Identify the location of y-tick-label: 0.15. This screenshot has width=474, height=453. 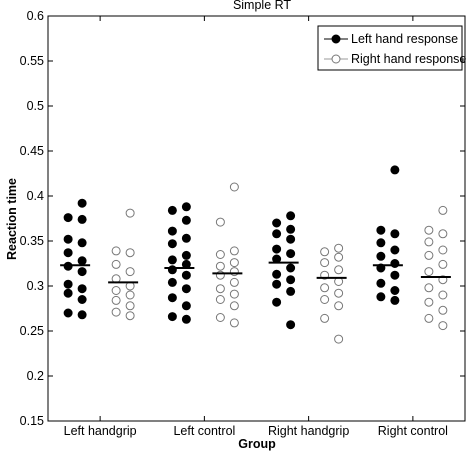
(32, 421).